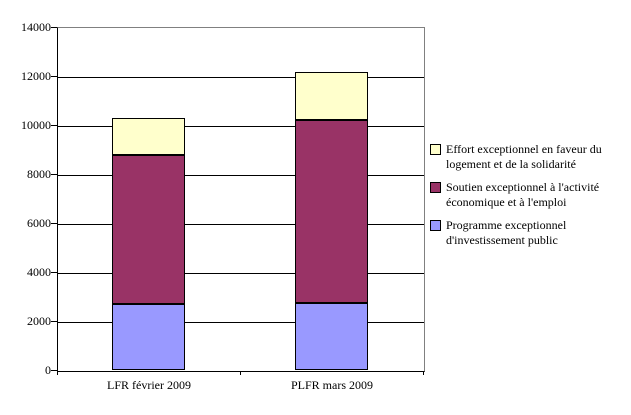 The height and width of the screenshot is (415, 631). What do you see at coordinates (36, 125) in the screenshot?
I see `y-axis-tick-label: 10000` at bounding box center [36, 125].